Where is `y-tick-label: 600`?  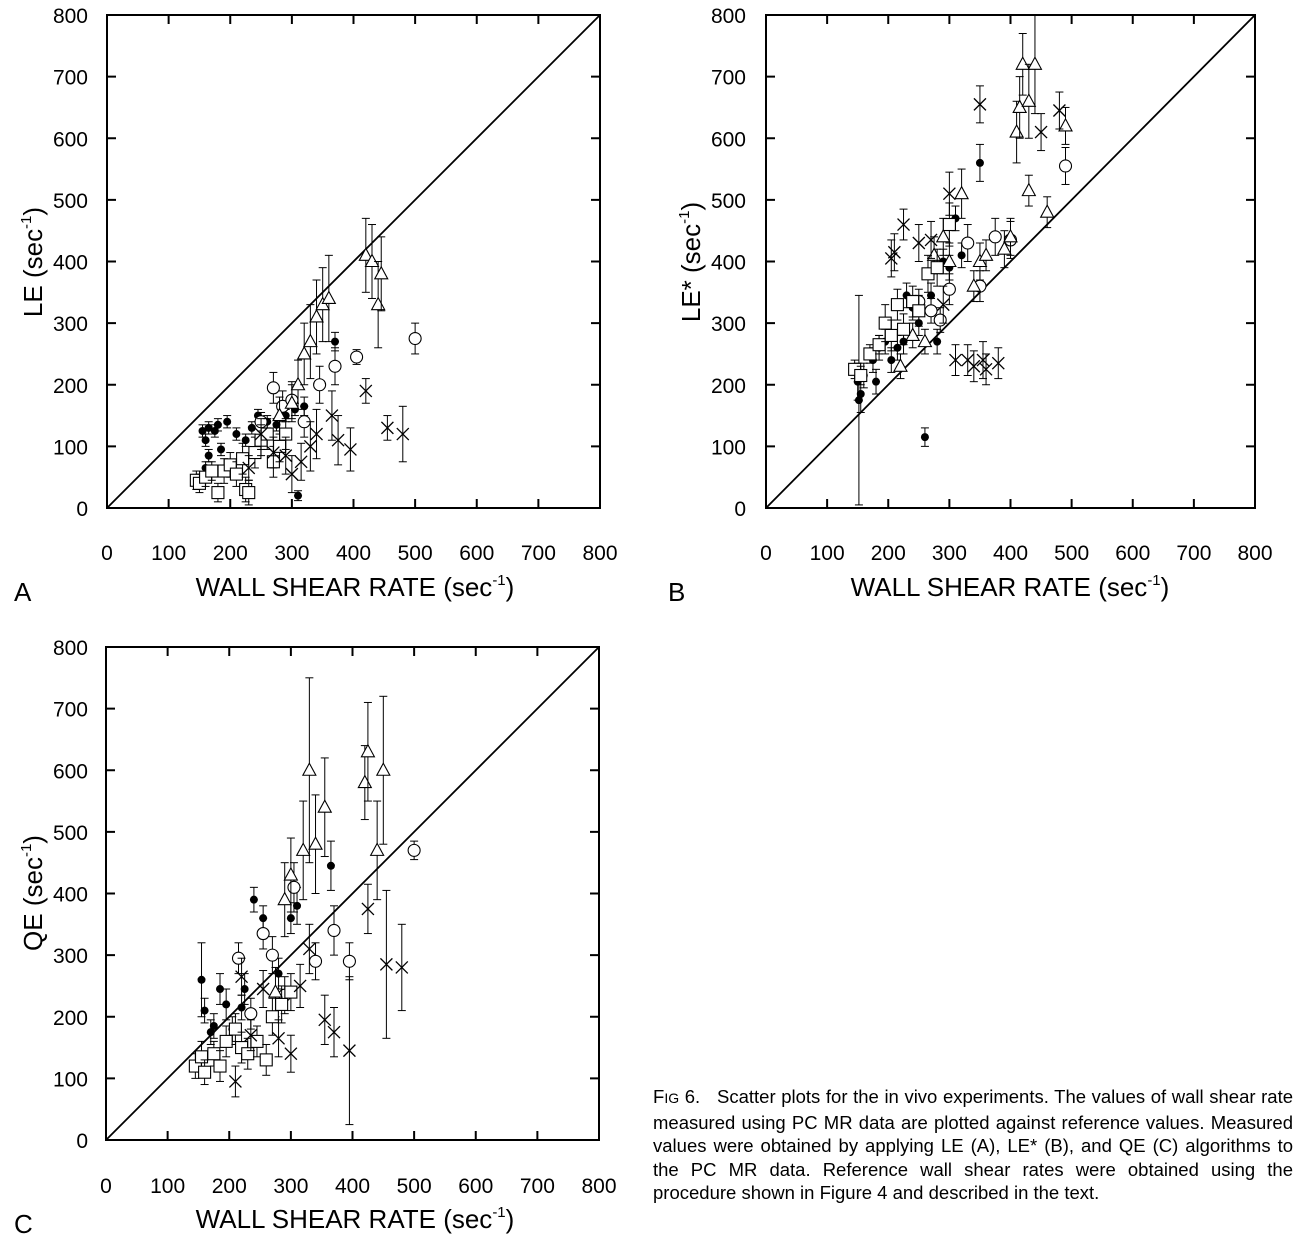 y-tick-label: 600 is located at coordinates (70, 771).